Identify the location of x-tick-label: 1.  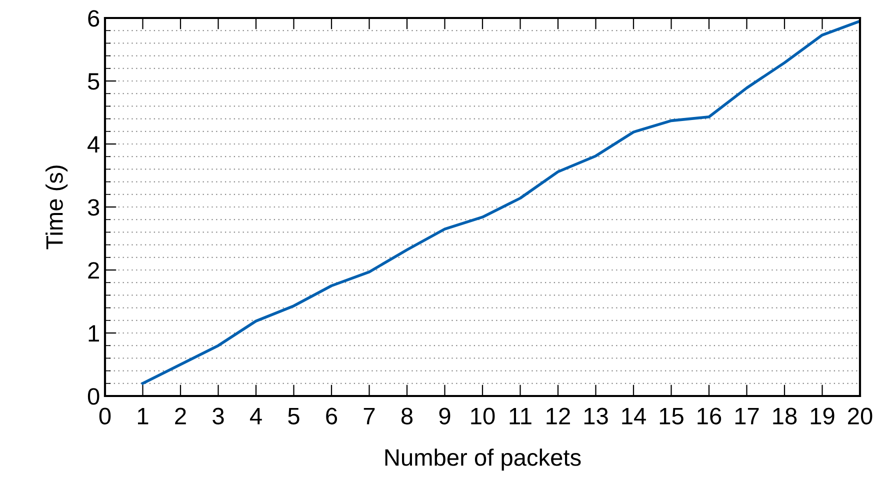
(143, 416).